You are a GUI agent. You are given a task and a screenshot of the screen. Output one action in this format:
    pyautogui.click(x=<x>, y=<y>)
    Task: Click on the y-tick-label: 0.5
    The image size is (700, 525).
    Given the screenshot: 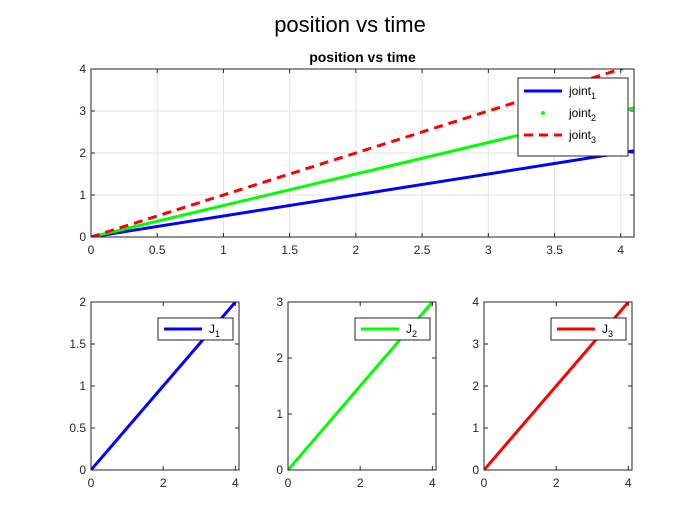 What is the action you would take?
    pyautogui.click(x=77, y=428)
    